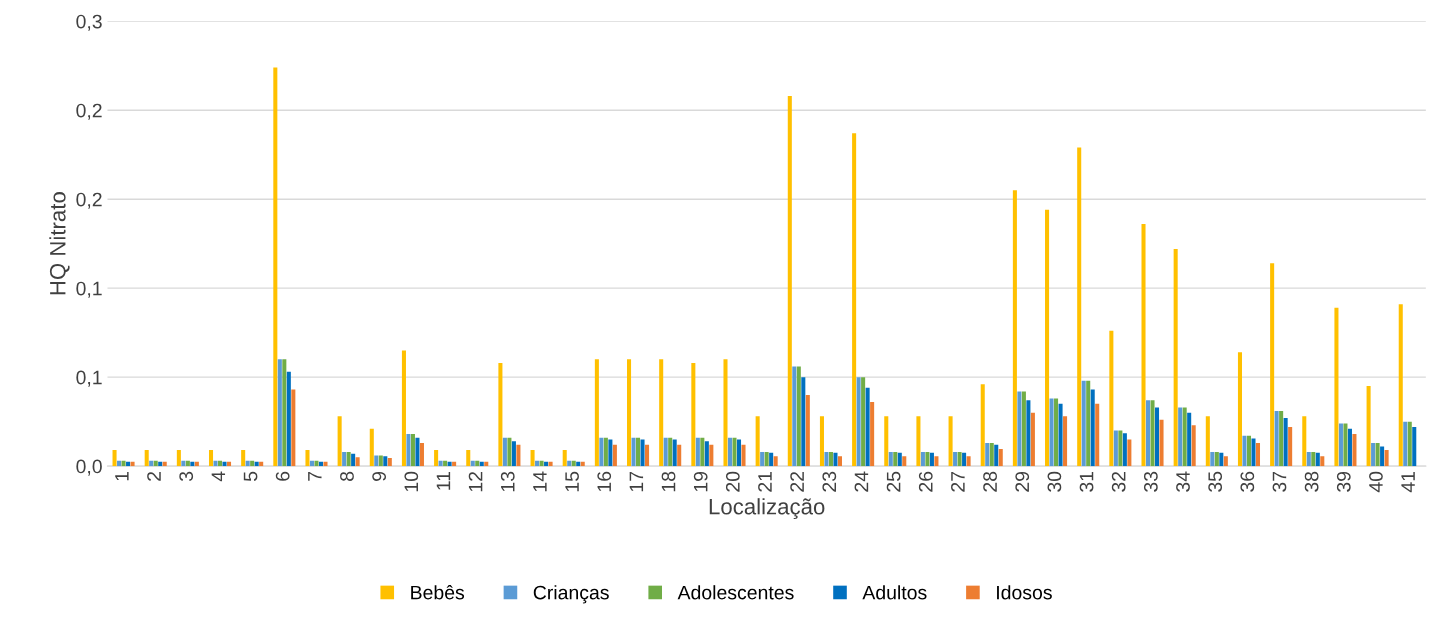 This screenshot has height=624, width=1433. I want to click on x-tick-label: 12, so click(475, 481).